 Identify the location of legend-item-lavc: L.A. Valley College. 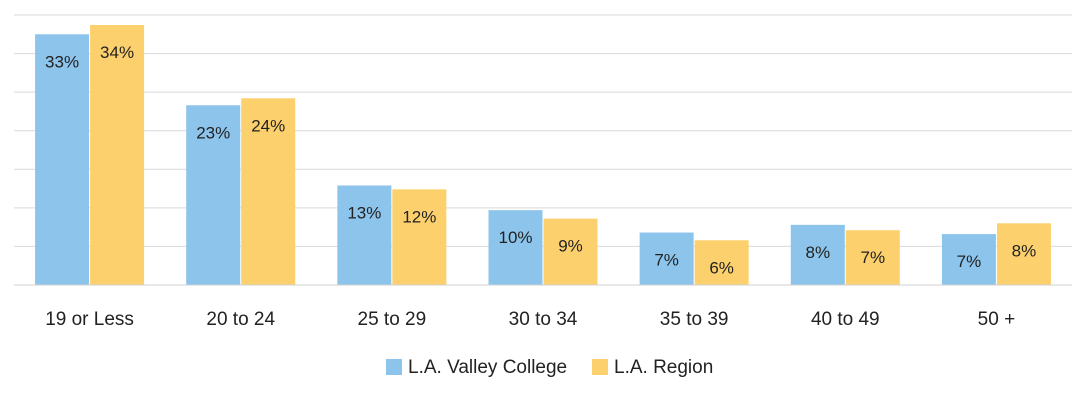
(476, 367).